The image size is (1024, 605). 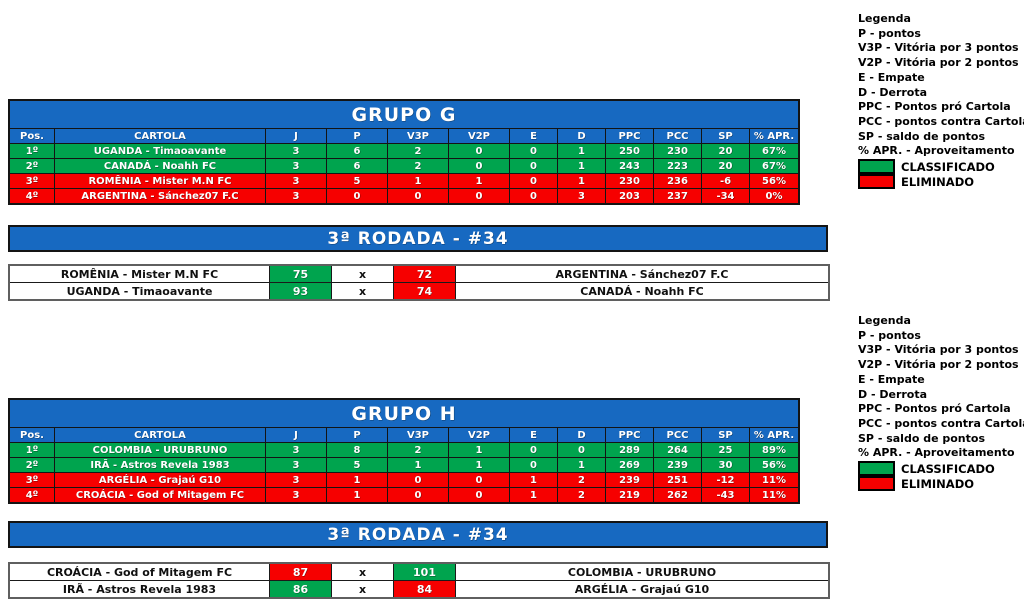 What do you see at coordinates (32, 181) in the screenshot?
I see `cell-pos: 3º` at bounding box center [32, 181].